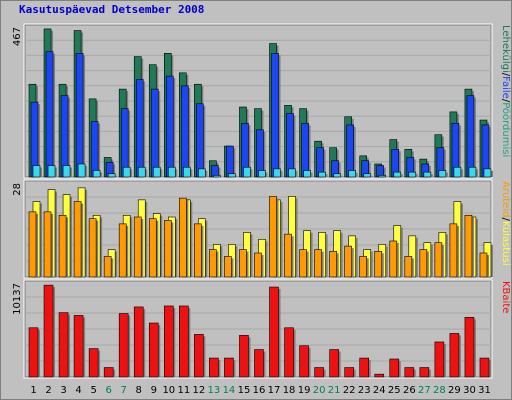 The image size is (512, 400). I want to click on x-tick-label: 10, so click(168, 390).